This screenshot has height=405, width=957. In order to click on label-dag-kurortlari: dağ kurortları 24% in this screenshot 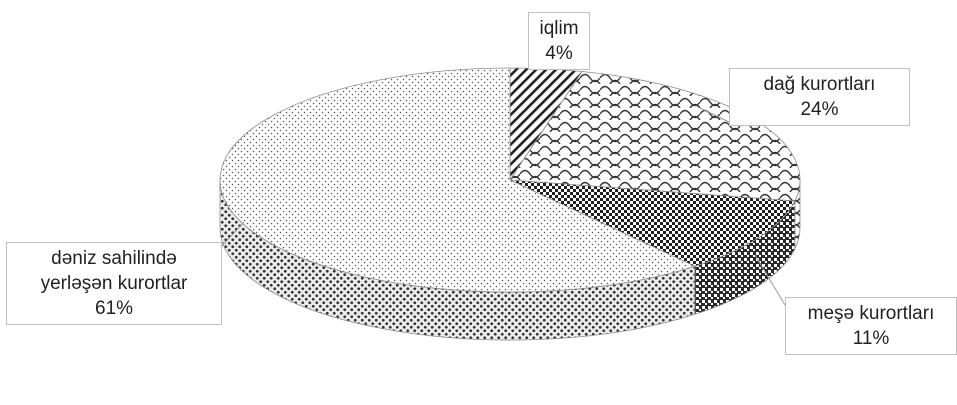, I will do `click(819, 97)`.